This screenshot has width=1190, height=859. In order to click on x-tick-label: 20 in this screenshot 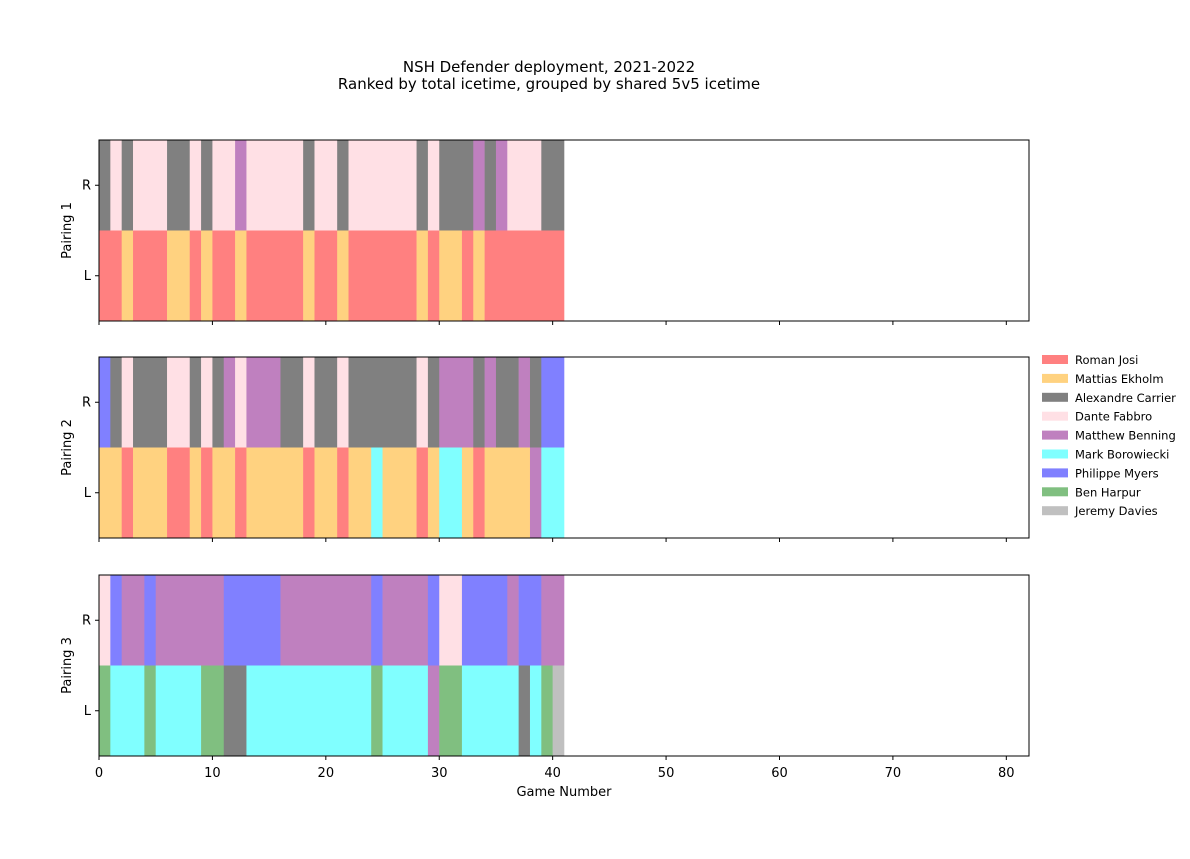, I will do `click(326, 773)`.